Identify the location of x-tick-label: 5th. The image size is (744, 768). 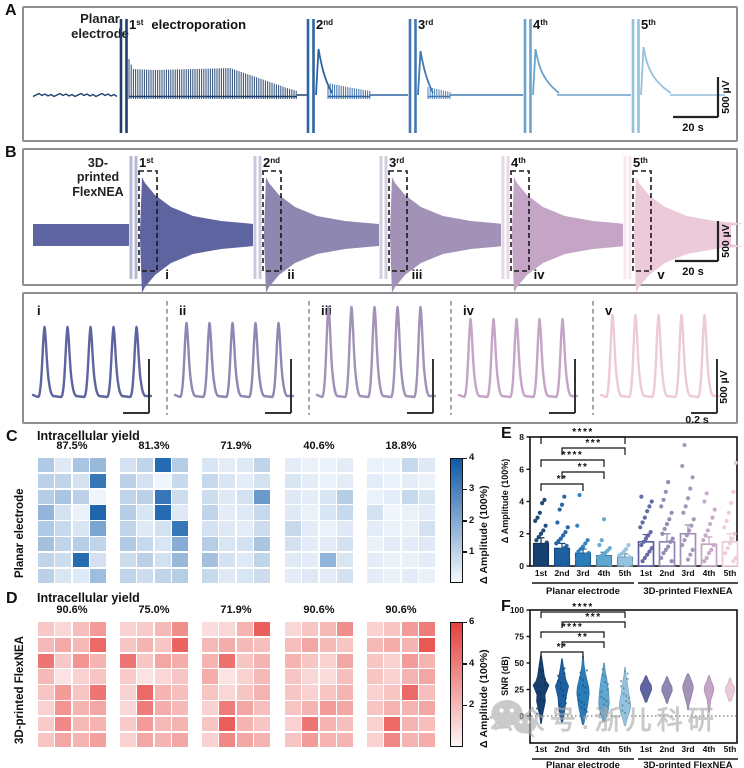
(625, 573).